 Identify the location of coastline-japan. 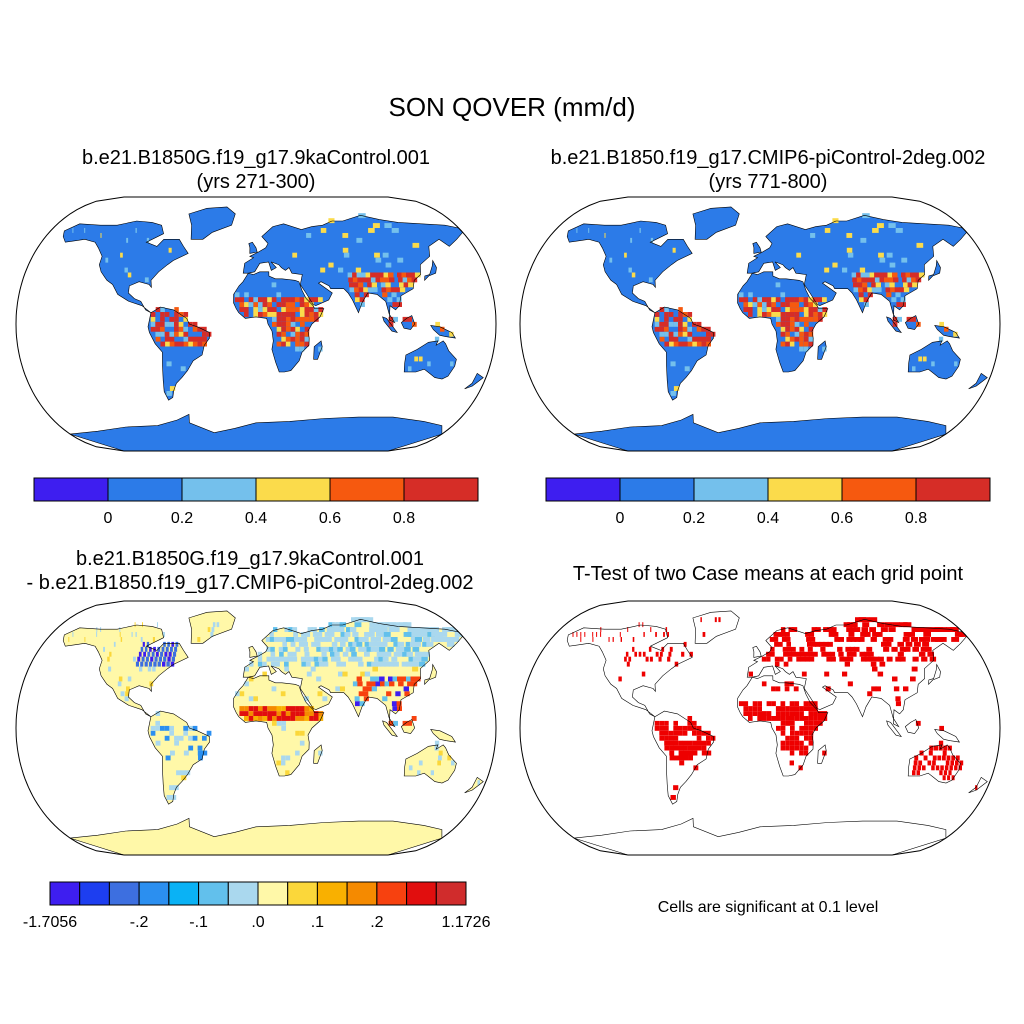
(430, 270).